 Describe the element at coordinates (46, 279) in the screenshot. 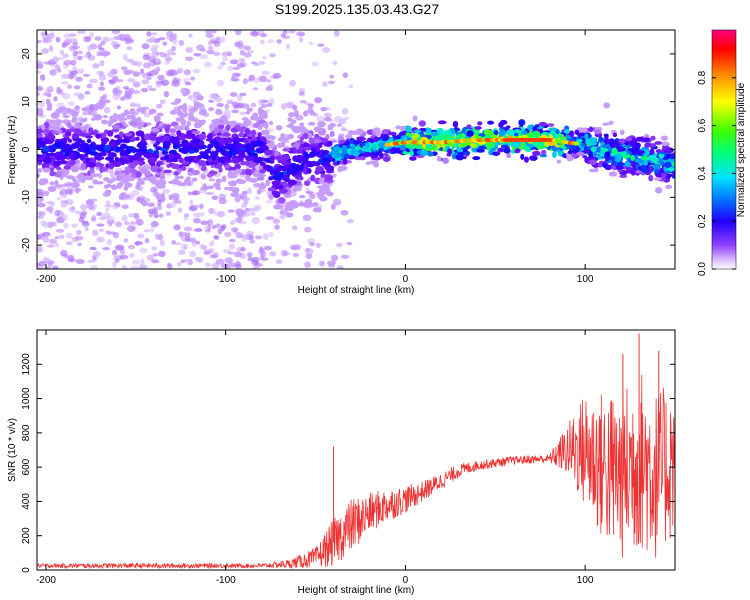

I see `x-tick-label: -200` at that location.